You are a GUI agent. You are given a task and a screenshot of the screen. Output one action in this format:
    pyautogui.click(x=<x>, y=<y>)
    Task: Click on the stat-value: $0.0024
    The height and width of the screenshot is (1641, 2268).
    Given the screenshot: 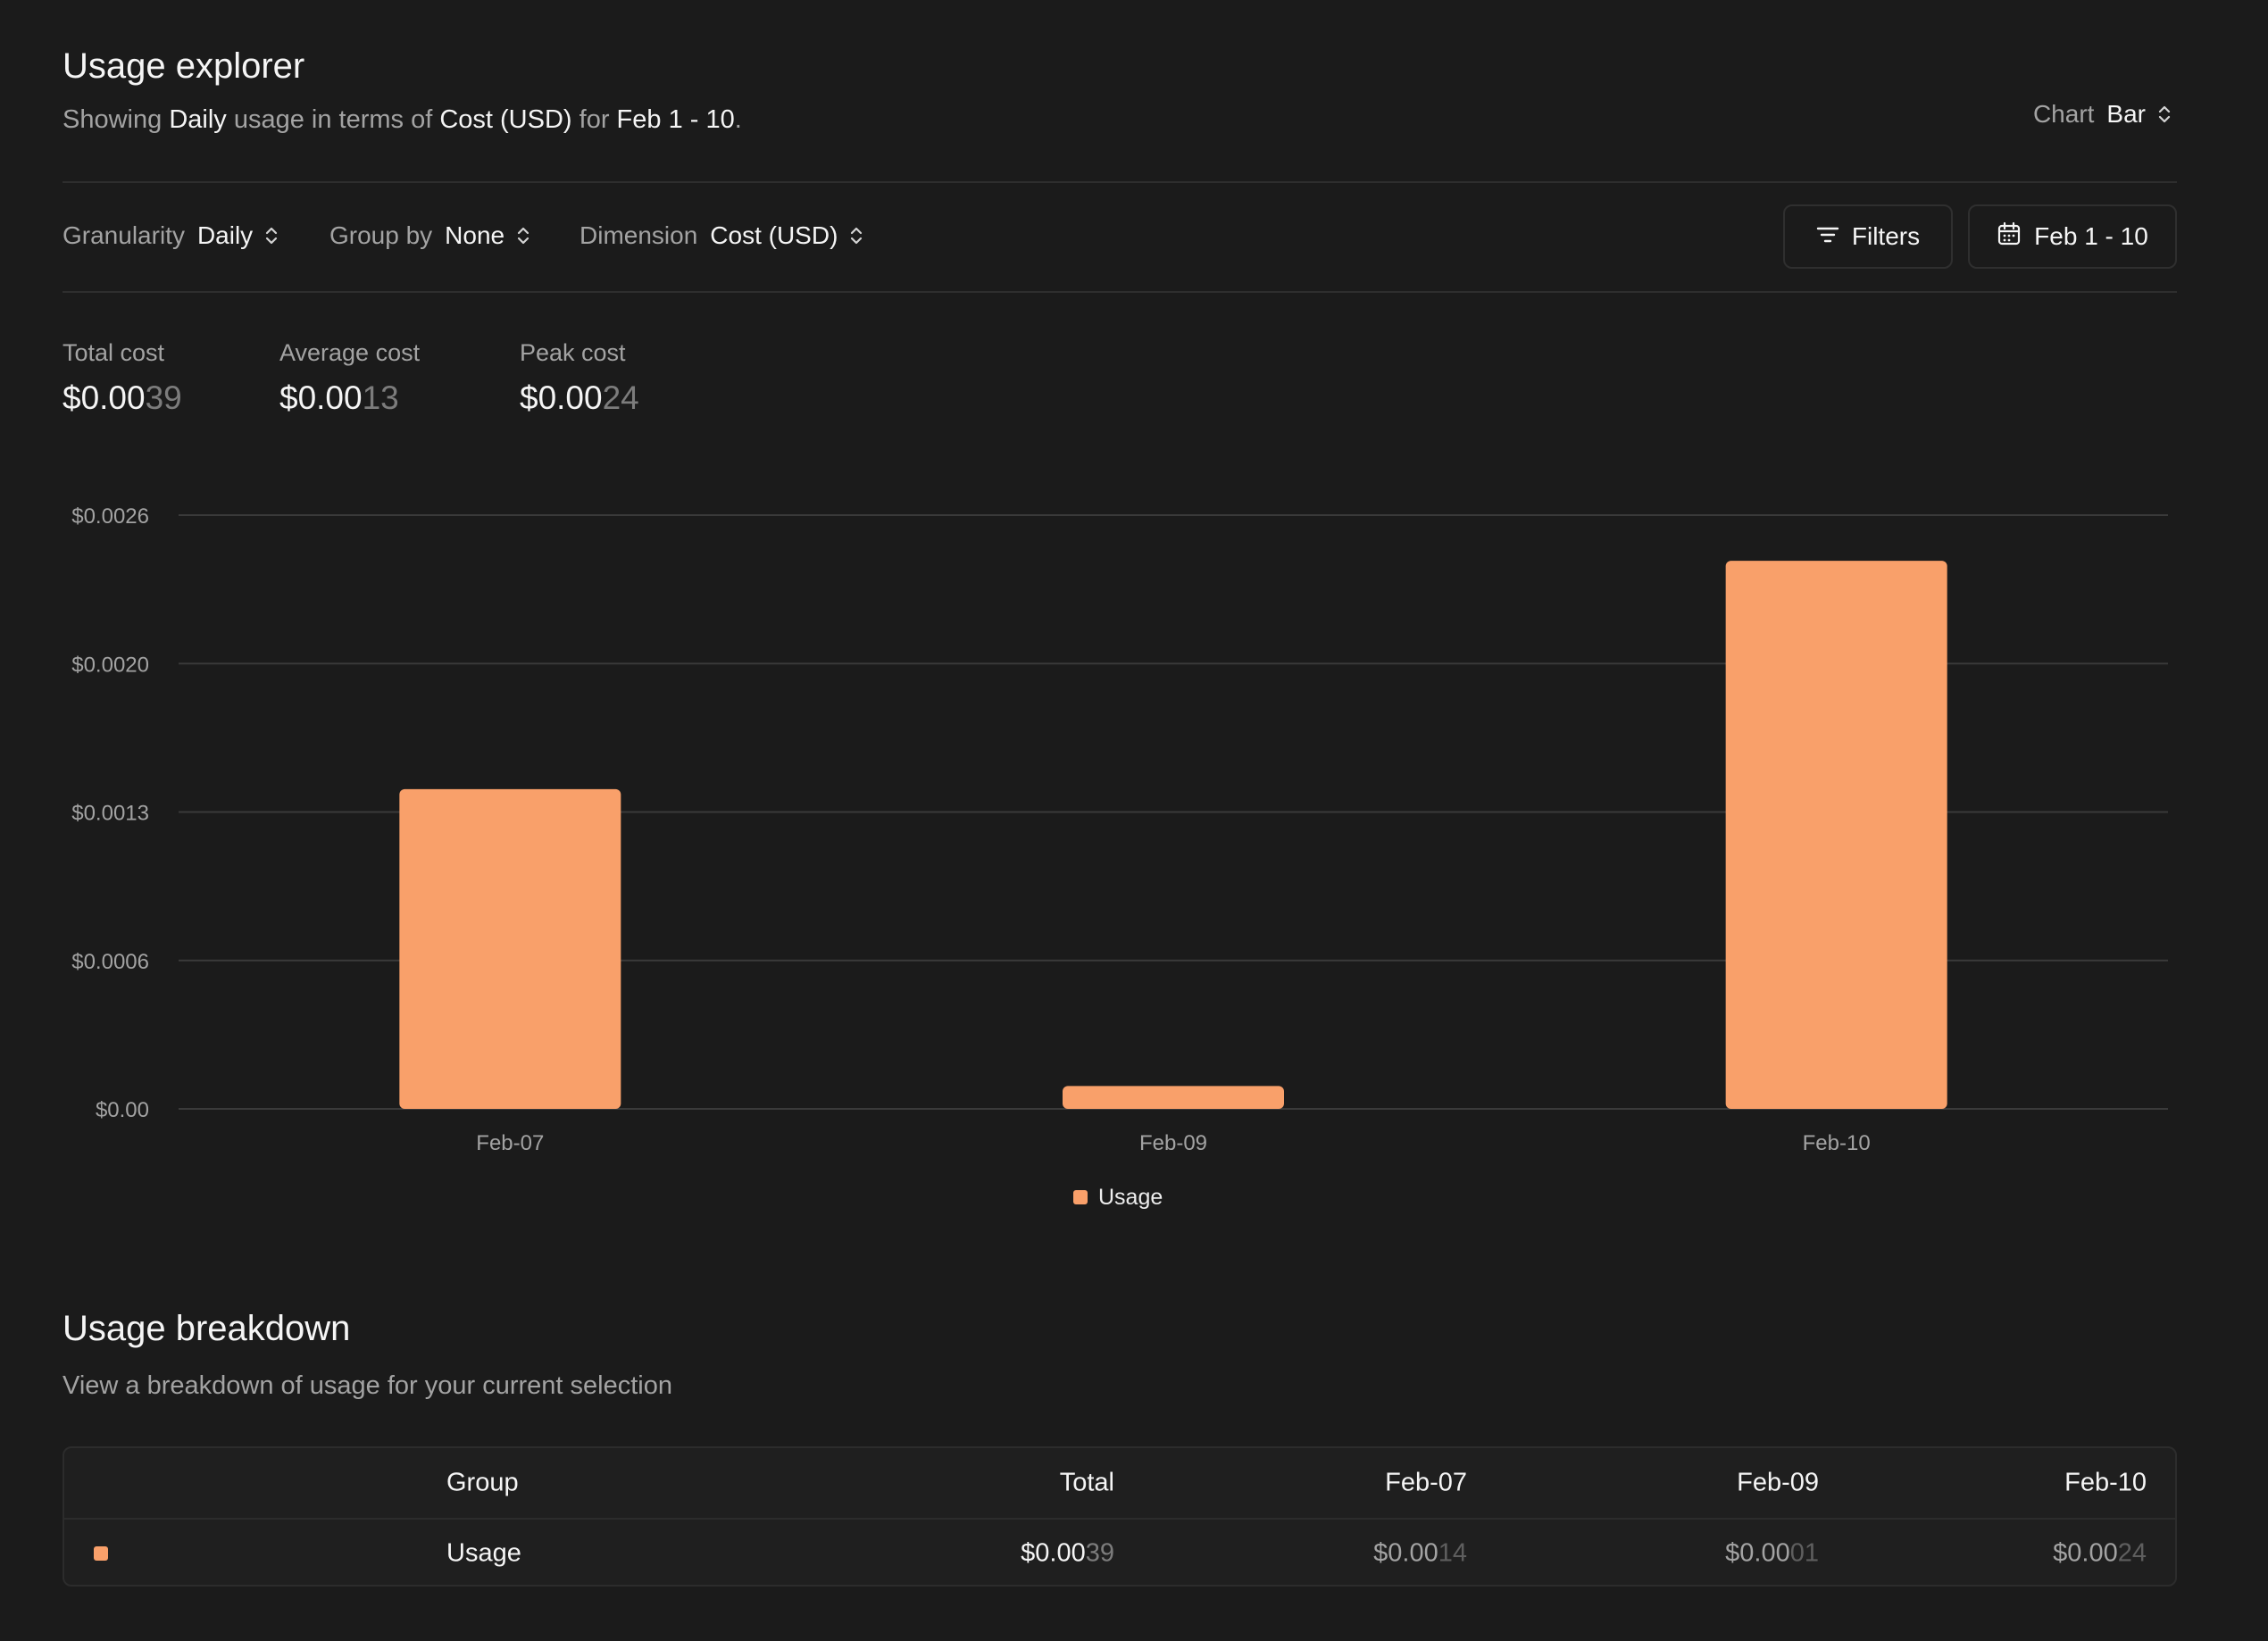 What is the action you would take?
    pyautogui.click(x=579, y=398)
    